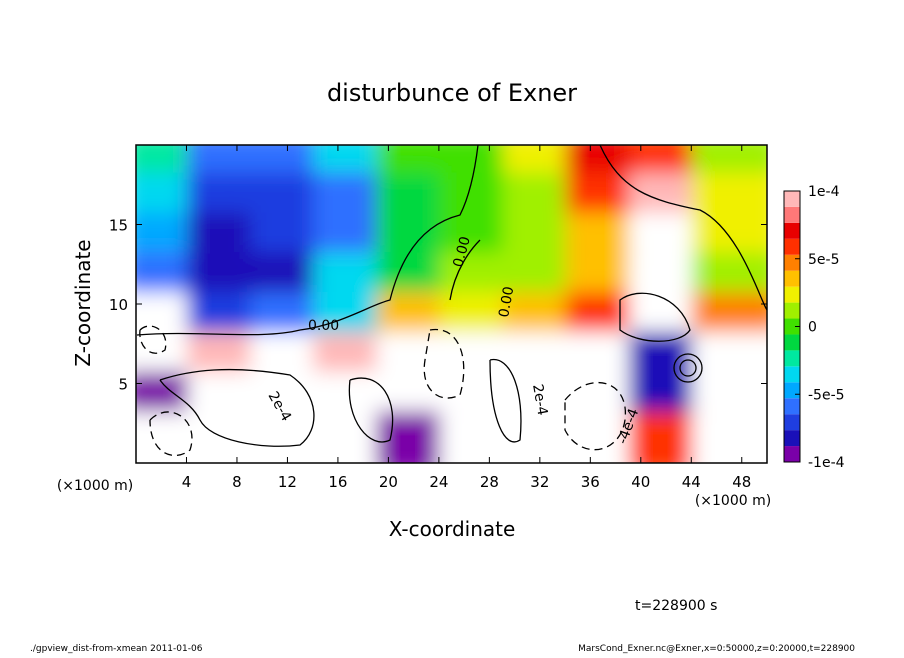 Image resolution: width=904 pixels, height=658 pixels. Describe the element at coordinates (640, 482) in the screenshot. I see `x-tick-label: 40` at that location.